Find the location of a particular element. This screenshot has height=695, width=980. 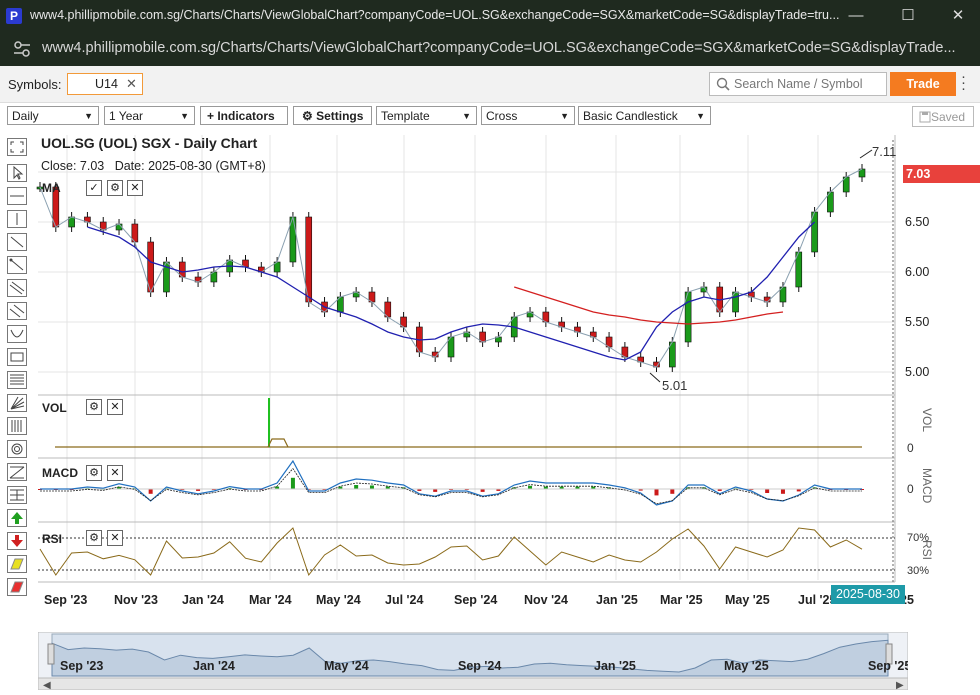

cross-value: Cross is located at coordinates (502, 116).